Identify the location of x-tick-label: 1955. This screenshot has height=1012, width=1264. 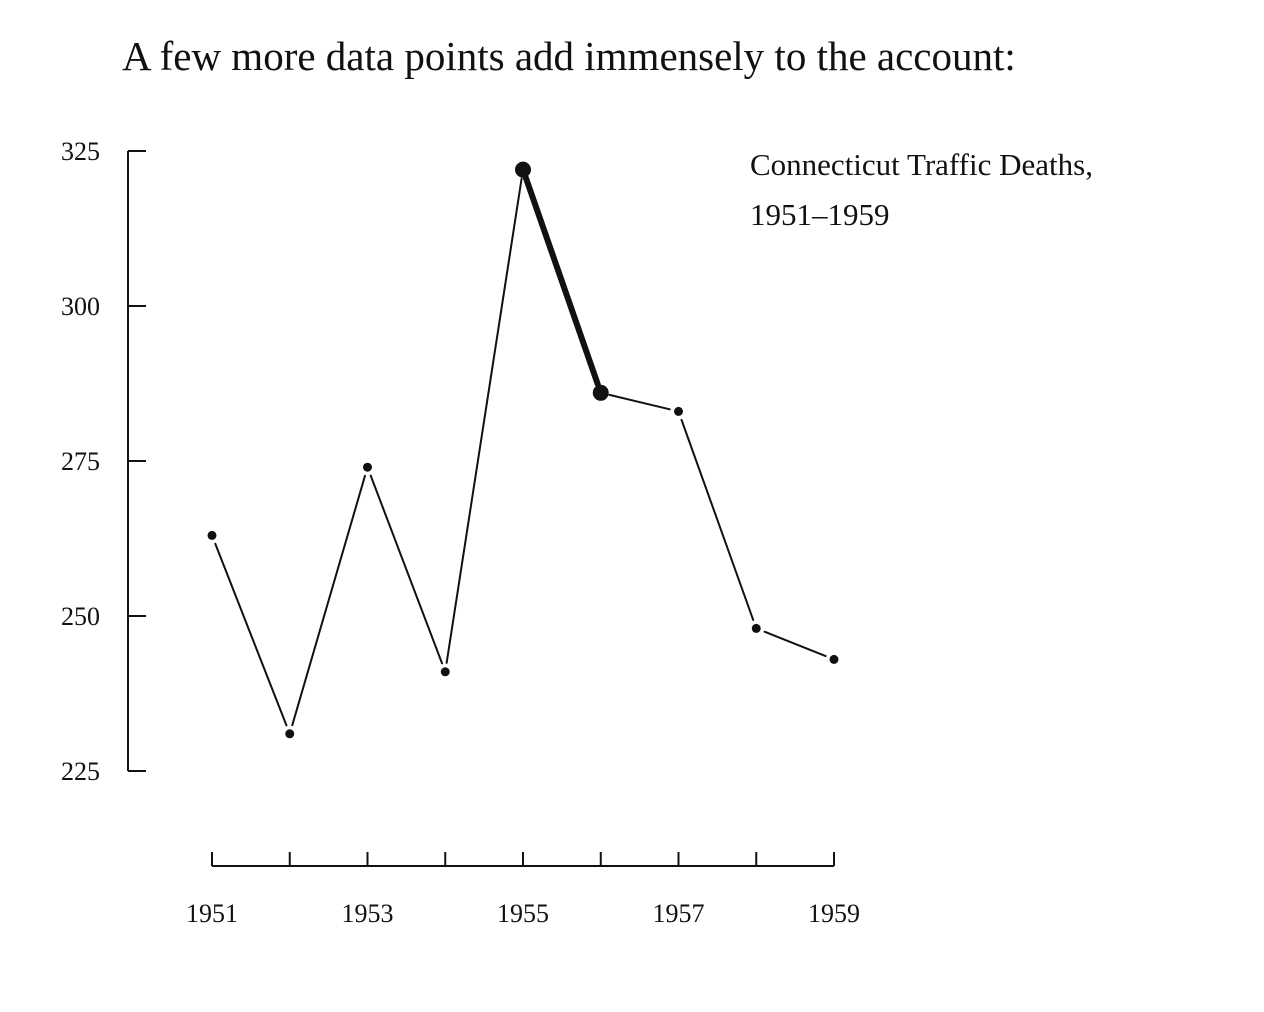
(523, 913).